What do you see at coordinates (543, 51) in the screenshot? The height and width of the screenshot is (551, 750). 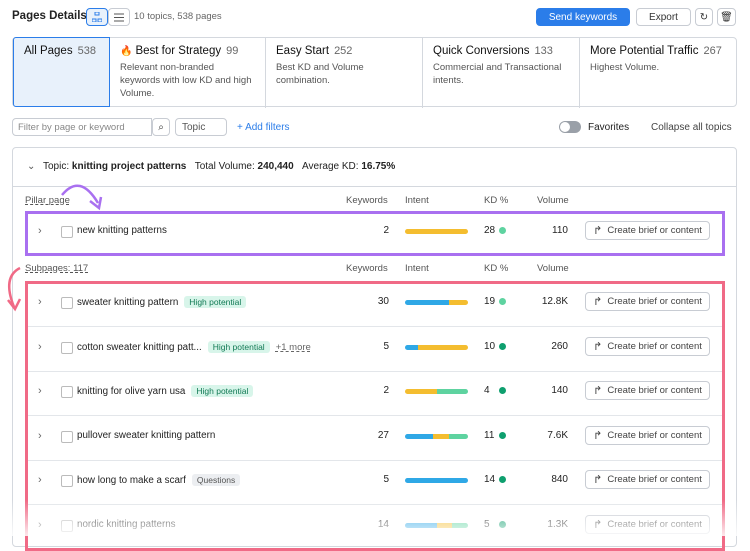 I see `tab-count: 133` at bounding box center [543, 51].